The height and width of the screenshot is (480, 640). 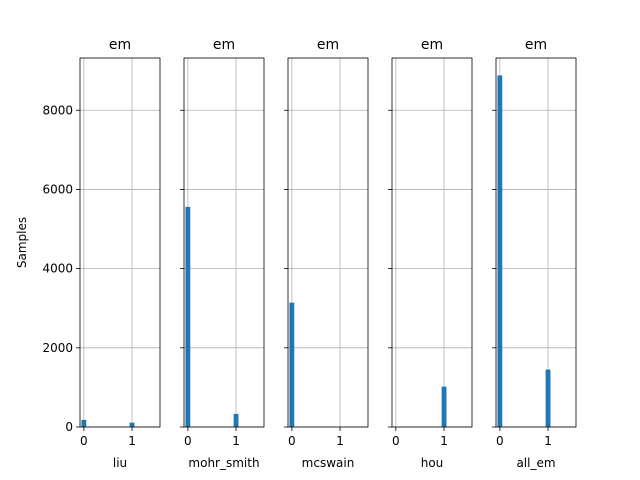 I want to click on x-axis-label: all_em, so click(x=535, y=463).